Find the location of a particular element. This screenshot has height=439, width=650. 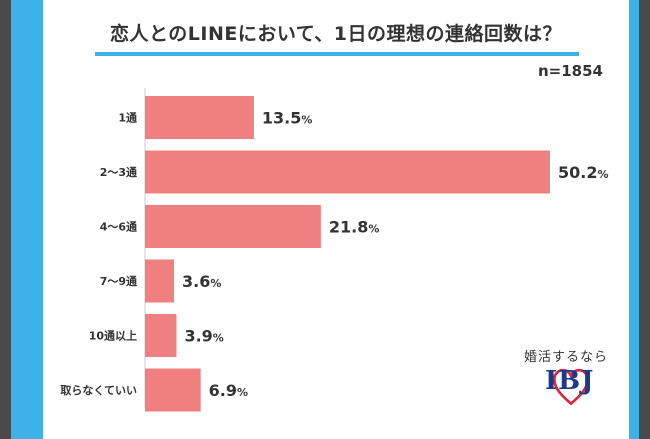

logo-wordmark: IBJ is located at coordinates (570, 381).